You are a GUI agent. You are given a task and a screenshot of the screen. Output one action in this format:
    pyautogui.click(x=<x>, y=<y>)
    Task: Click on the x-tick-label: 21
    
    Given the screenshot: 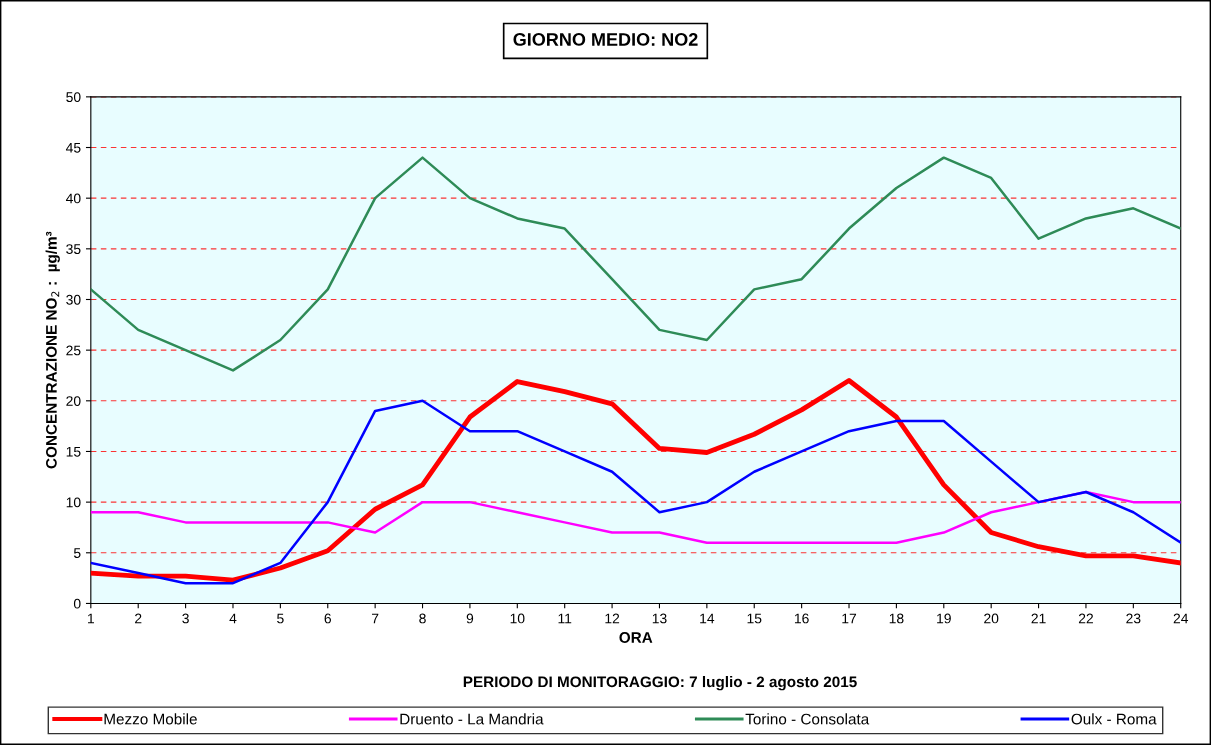 What is the action you would take?
    pyautogui.click(x=1038, y=618)
    